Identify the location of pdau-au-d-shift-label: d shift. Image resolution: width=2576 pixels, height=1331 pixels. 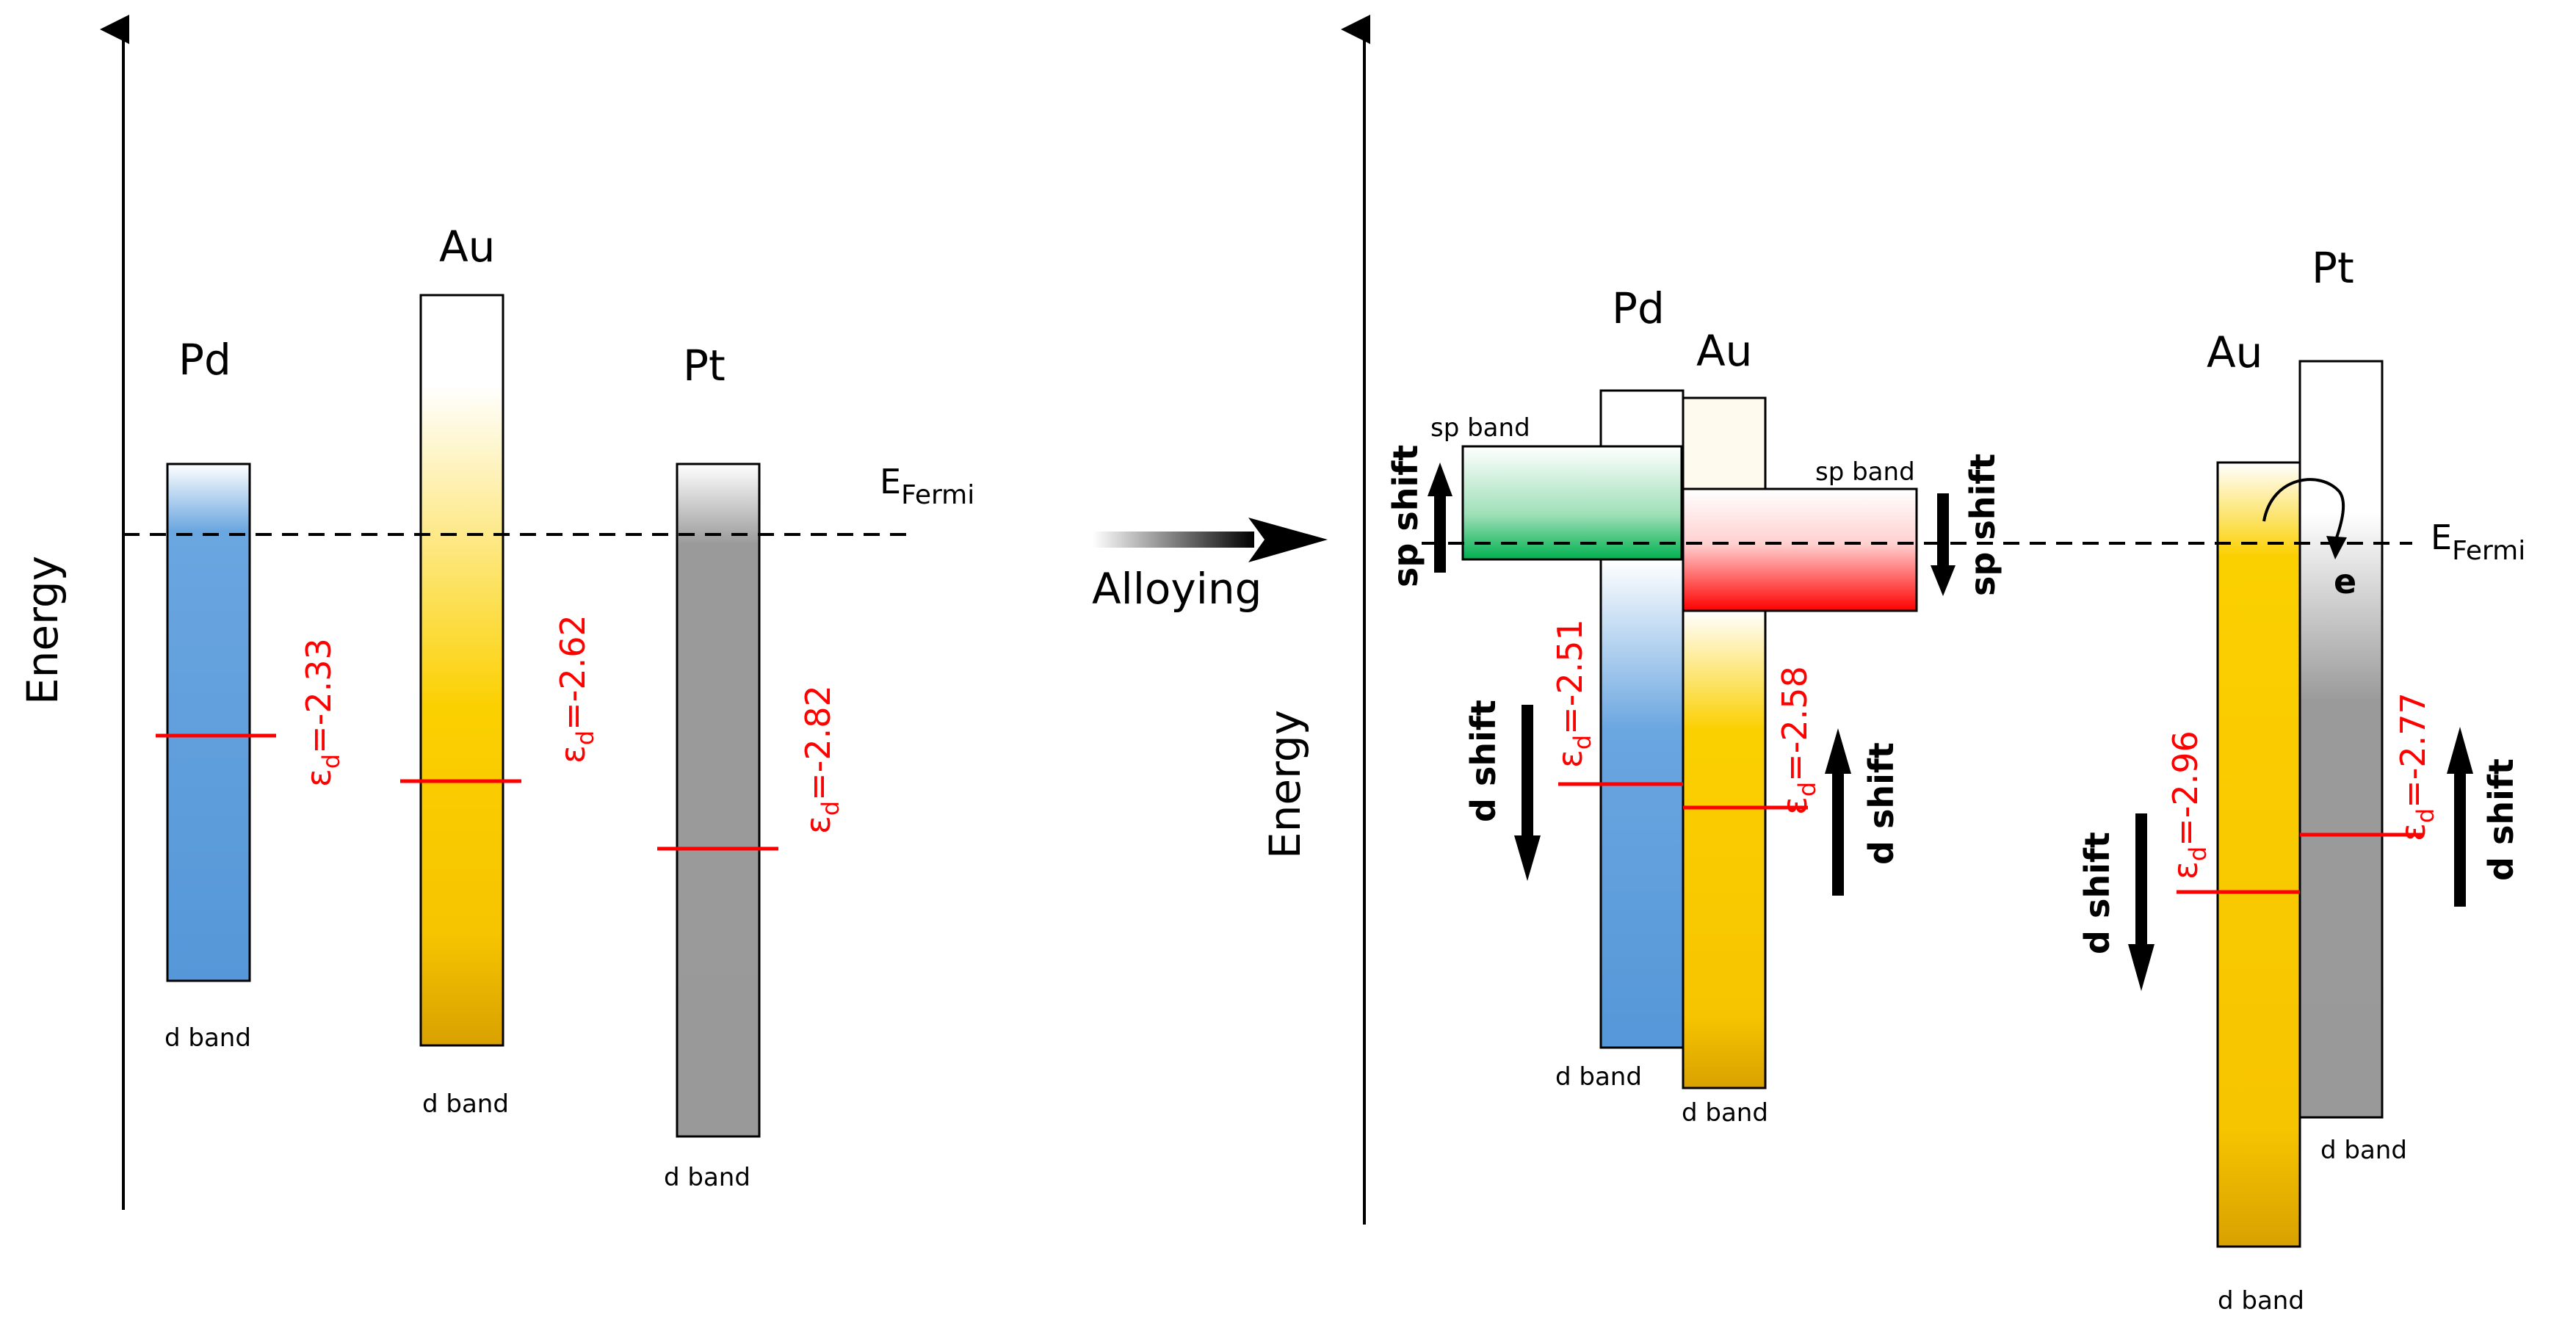
(1881, 803).